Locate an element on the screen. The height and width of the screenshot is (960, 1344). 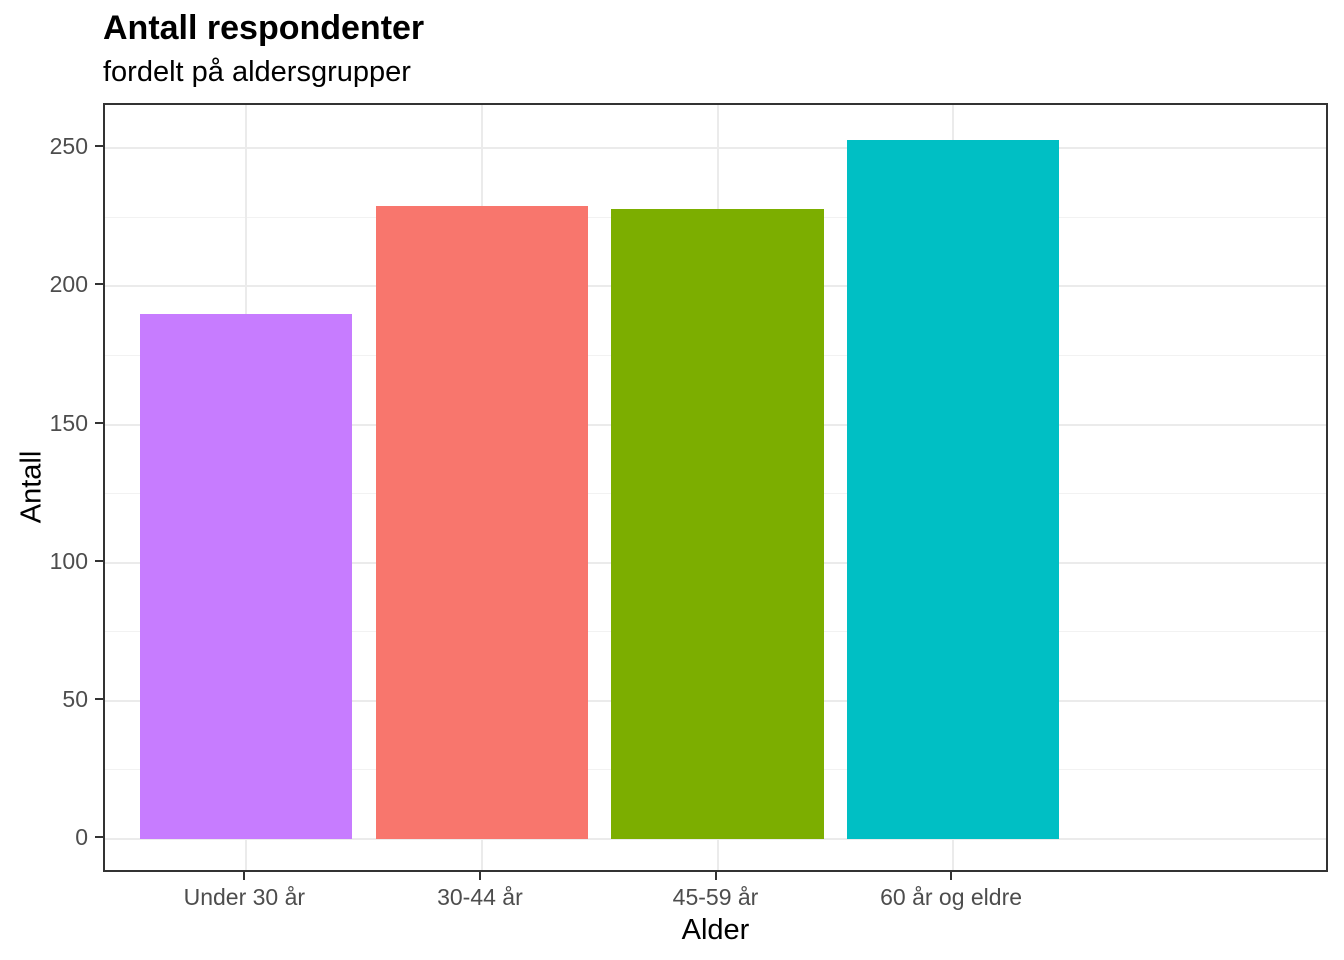
x-tick-label: Under 30 år is located at coordinates (244, 897).